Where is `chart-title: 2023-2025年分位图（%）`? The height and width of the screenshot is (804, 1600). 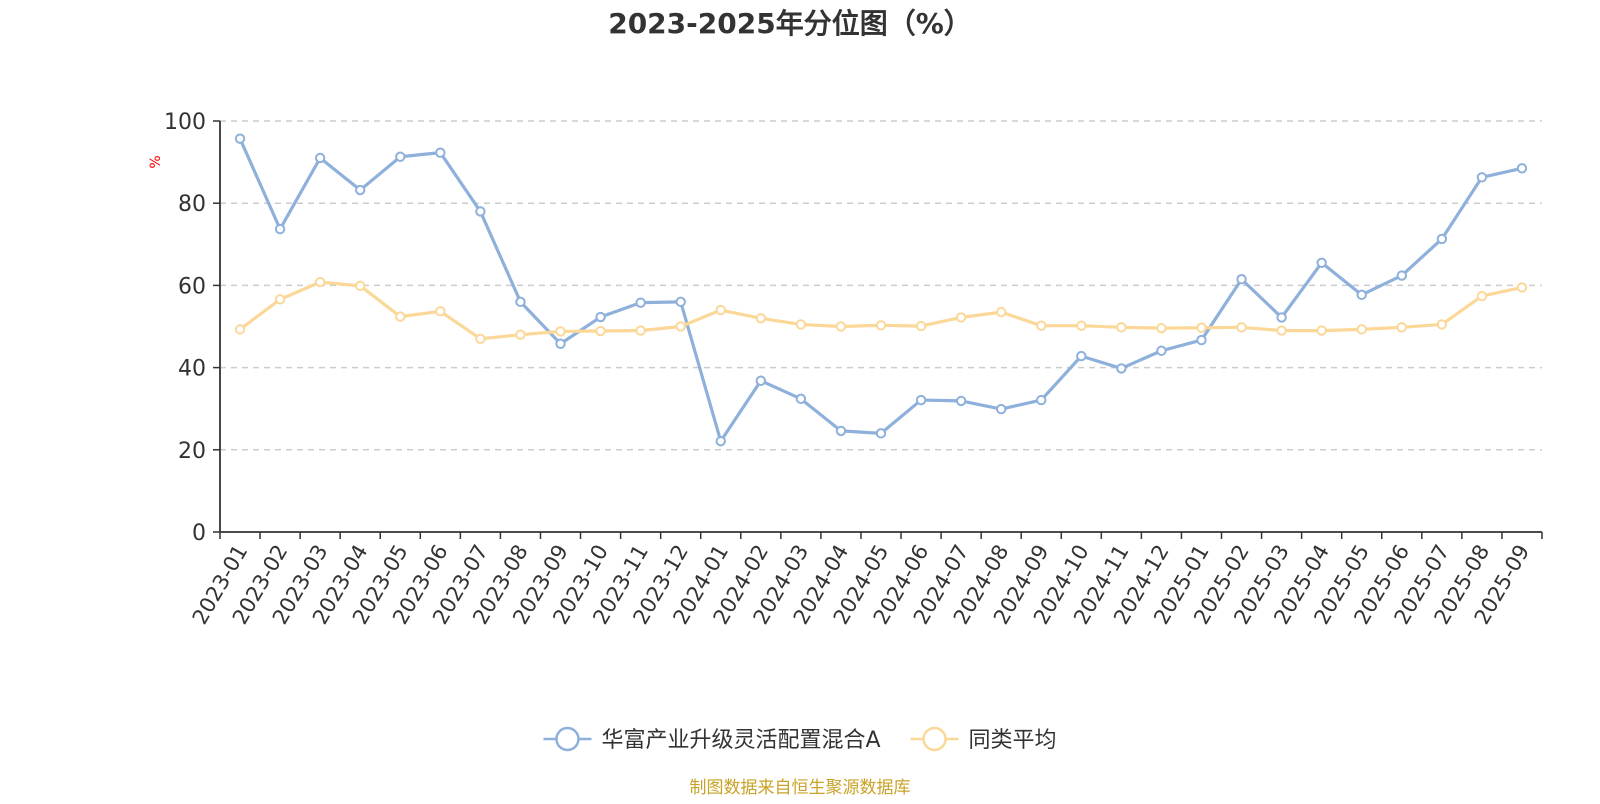 chart-title: 2023-2025年分位图（%） is located at coordinates (790, 23).